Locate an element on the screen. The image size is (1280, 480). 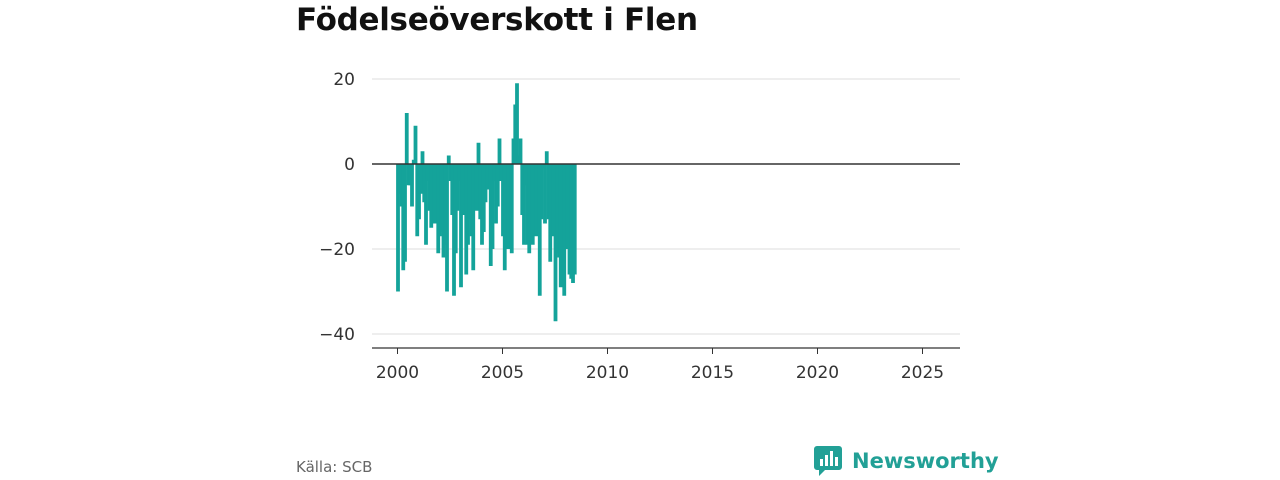
y-tick-label: 0 is located at coordinates (349, 165).